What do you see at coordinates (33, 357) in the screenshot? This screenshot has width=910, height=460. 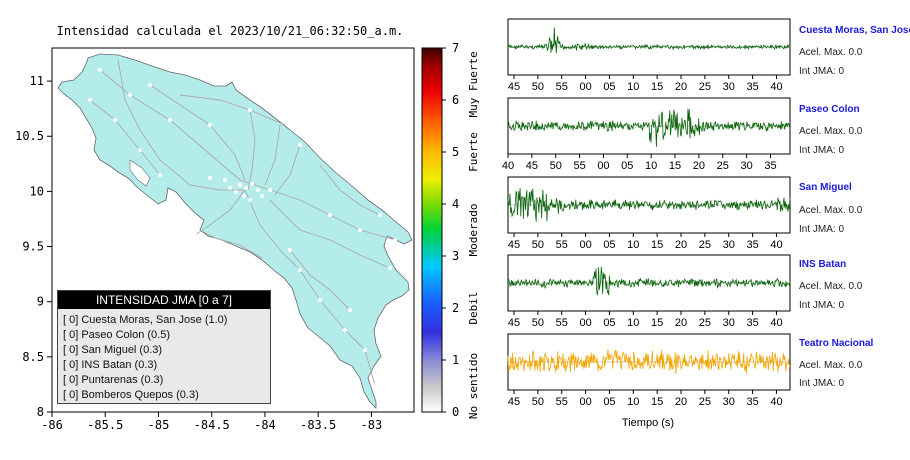 I see `map-y-tick-label: 8.5` at bounding box center [33, 357].